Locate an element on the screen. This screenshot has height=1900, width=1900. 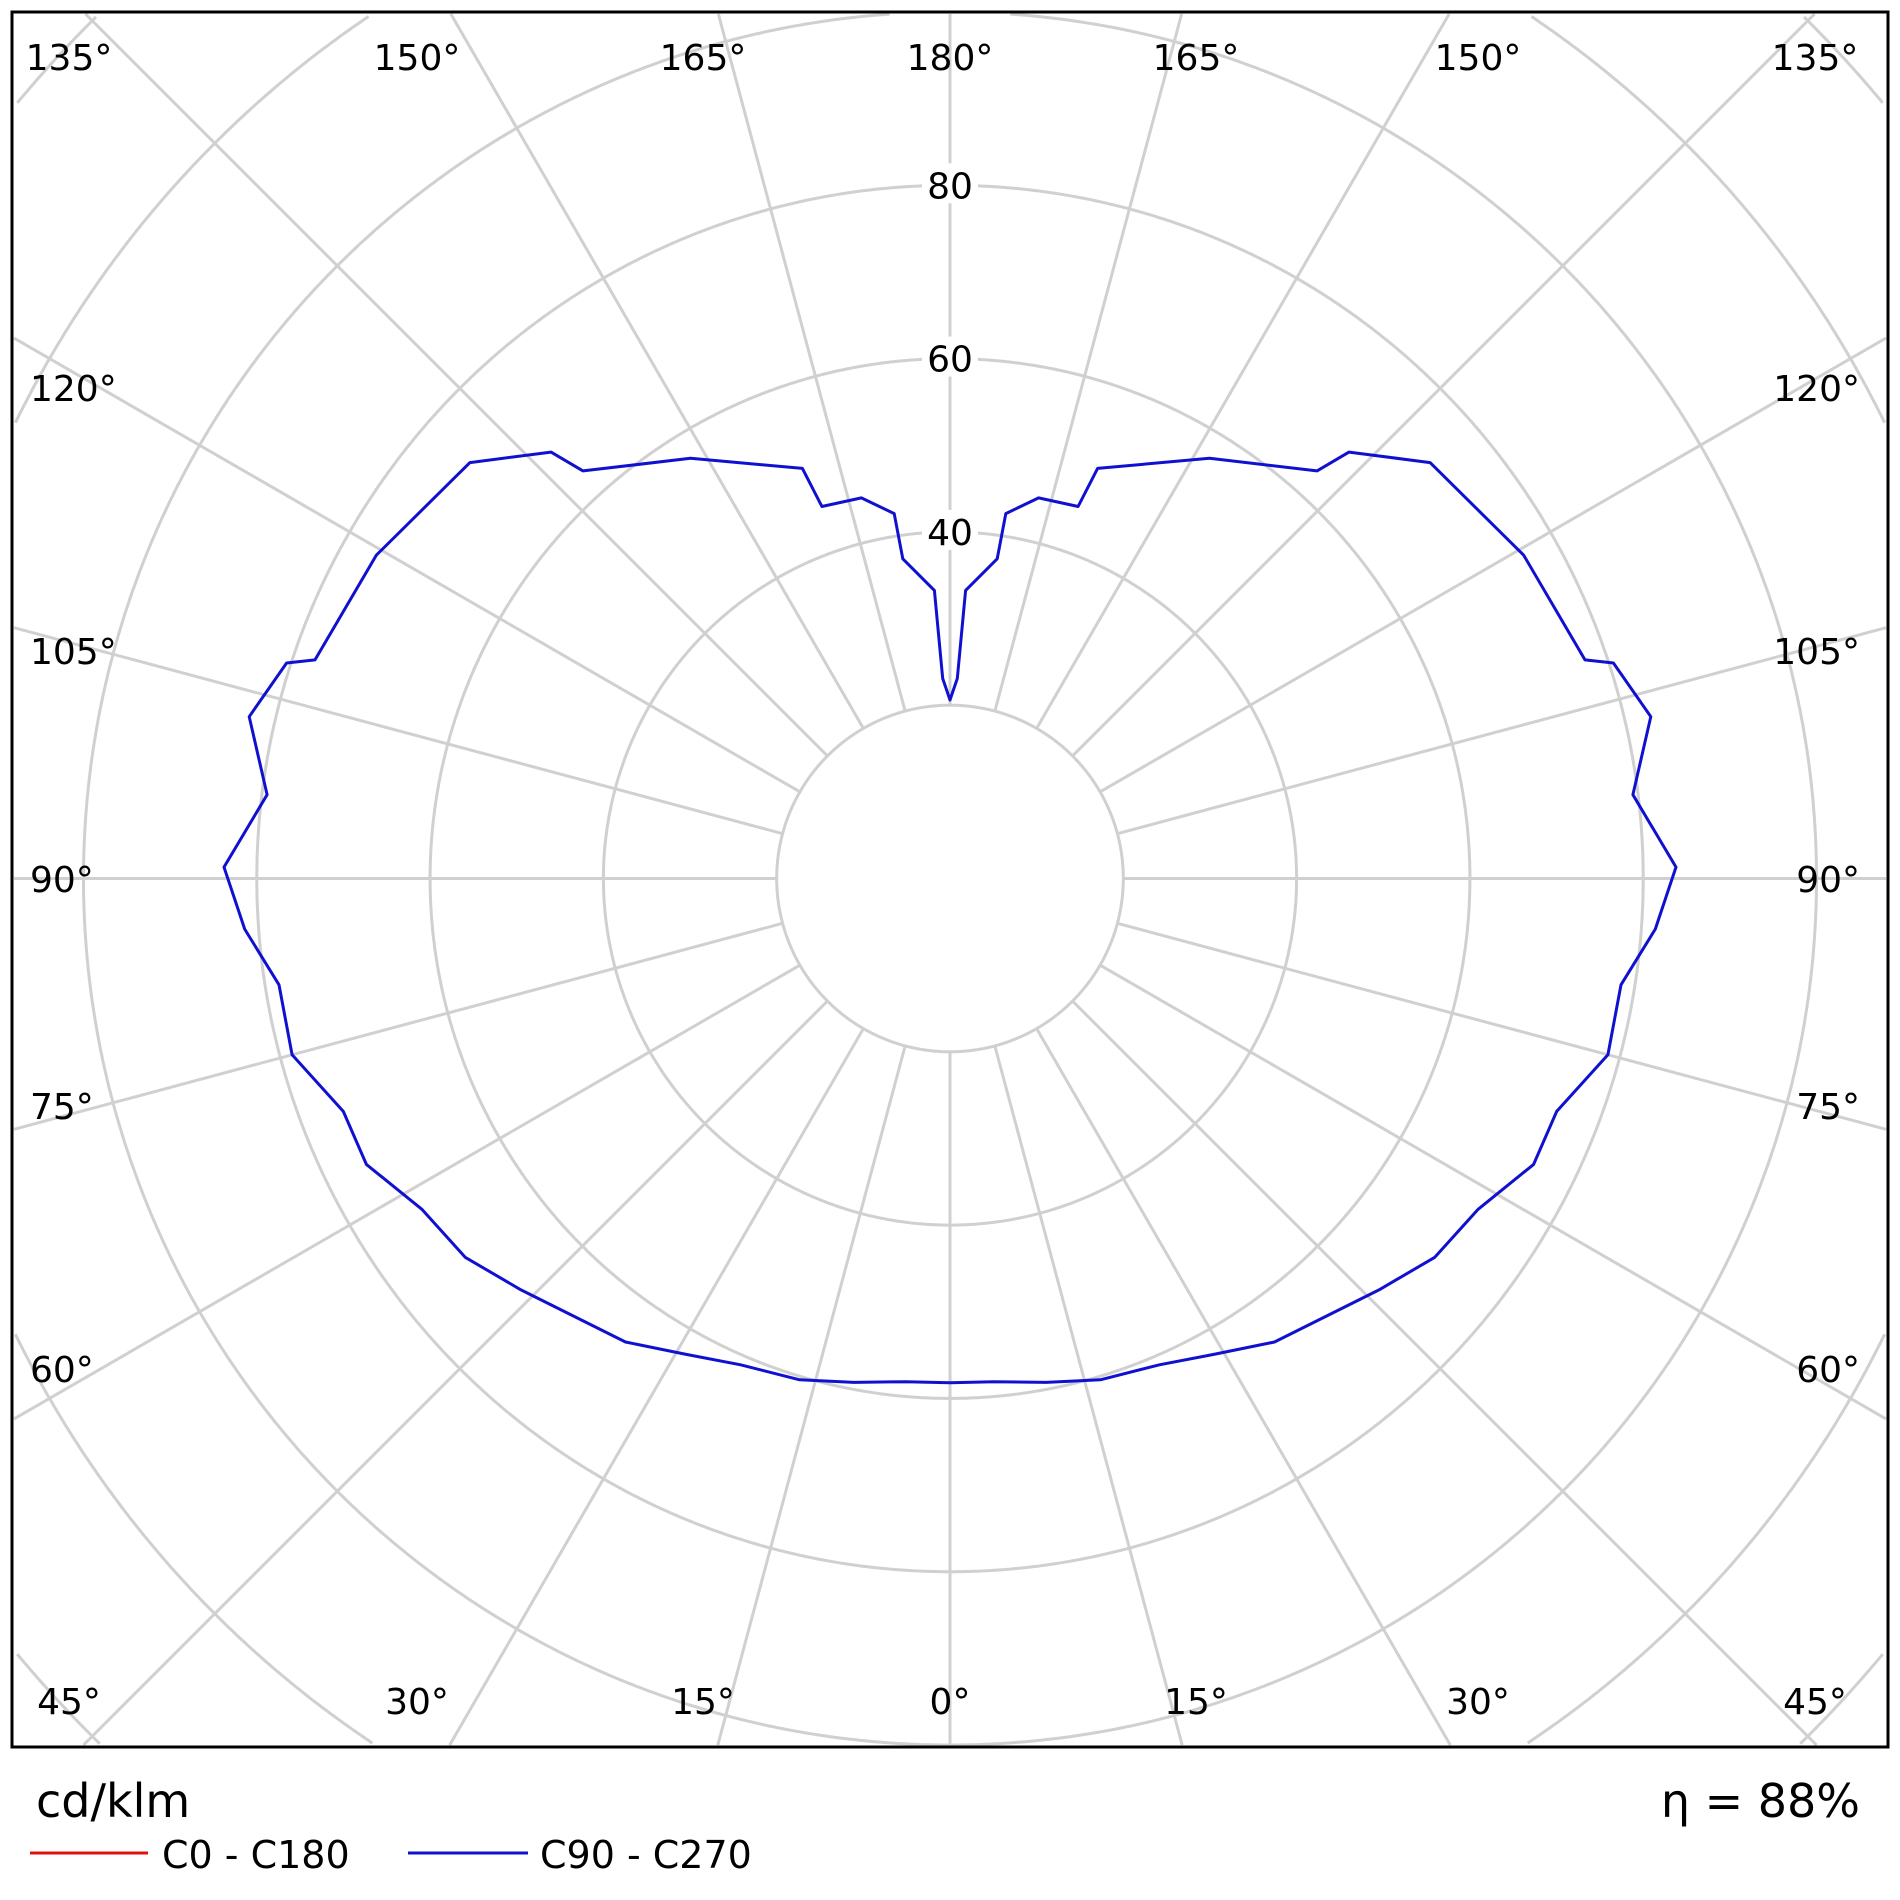
legend-label-c90-c270: C90 - C270 is located at coordinates (646, 1855).